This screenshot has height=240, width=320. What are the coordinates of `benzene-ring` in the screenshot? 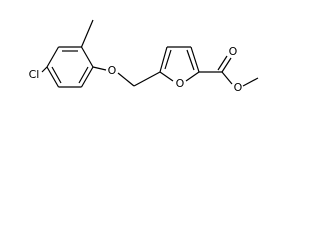 It's located at (70, 67).